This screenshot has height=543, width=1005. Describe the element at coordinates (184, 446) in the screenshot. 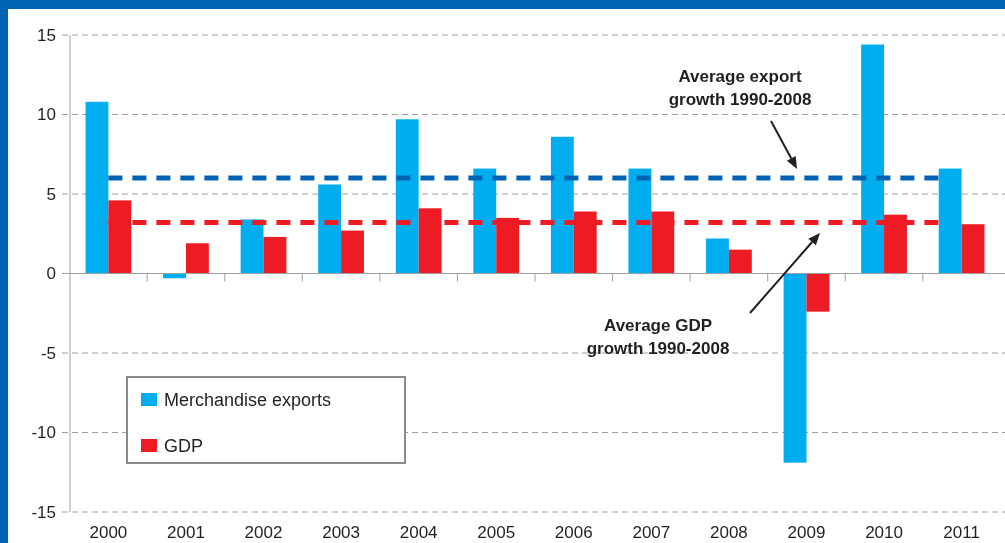

I see `legend-label: GDP` at that location.